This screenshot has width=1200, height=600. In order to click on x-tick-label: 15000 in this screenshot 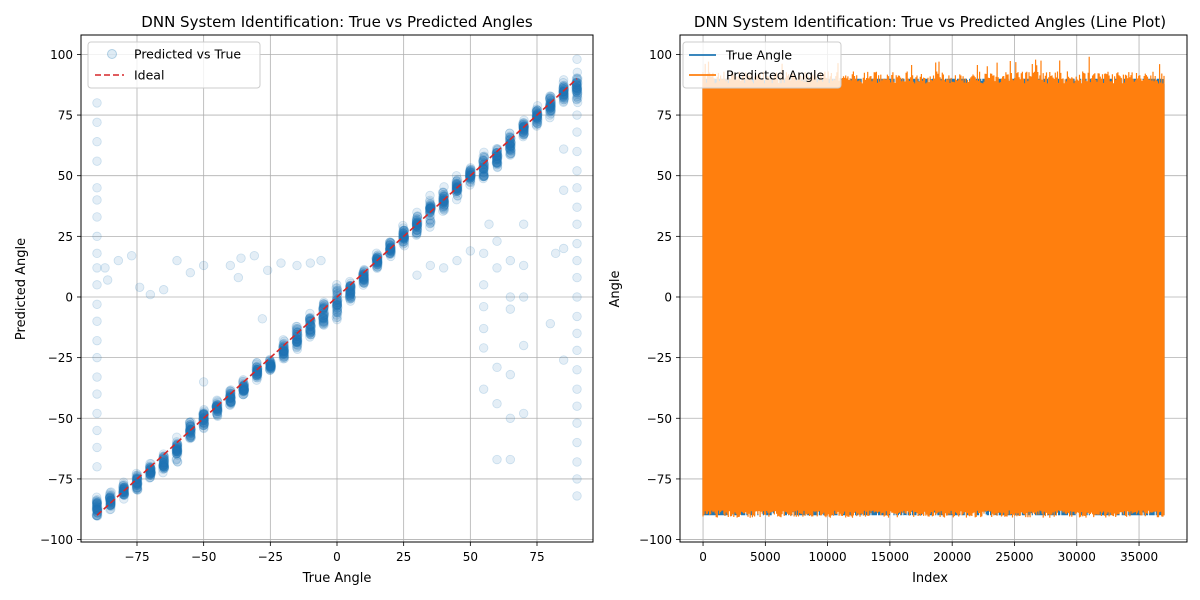, I will do `click(890, 557)`.